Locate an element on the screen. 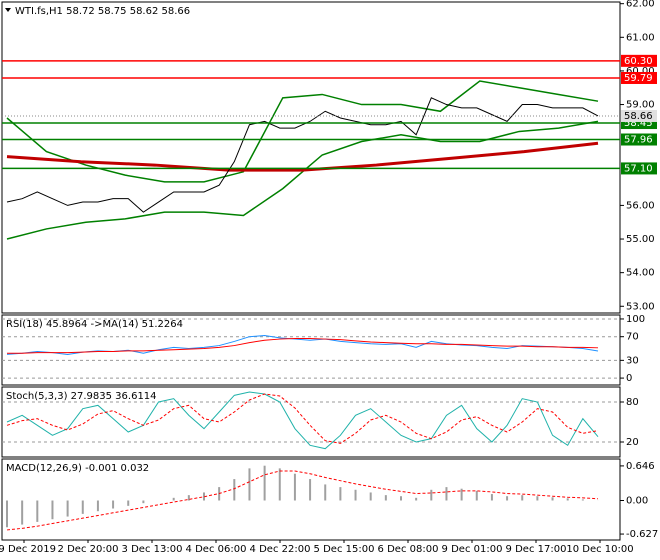  current-price-label: 58.66 is located at coordinates (638, 116).